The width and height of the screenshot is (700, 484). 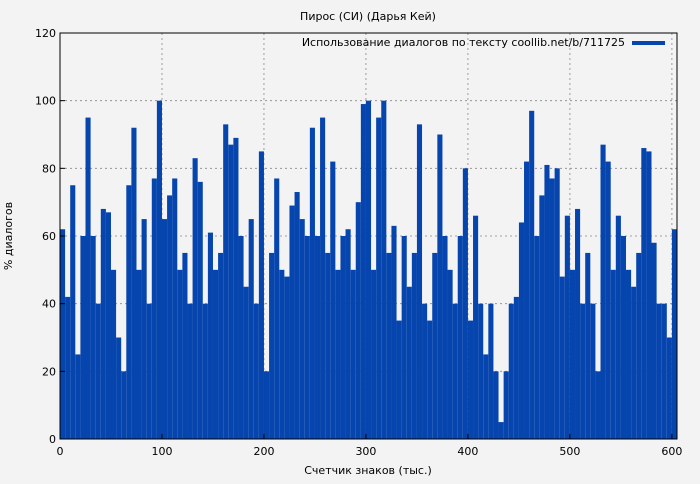 What do you see at coordinates (49, 304) in the screenshot?
I see `y-tick-label: 40` at bounding box center [49, 304].